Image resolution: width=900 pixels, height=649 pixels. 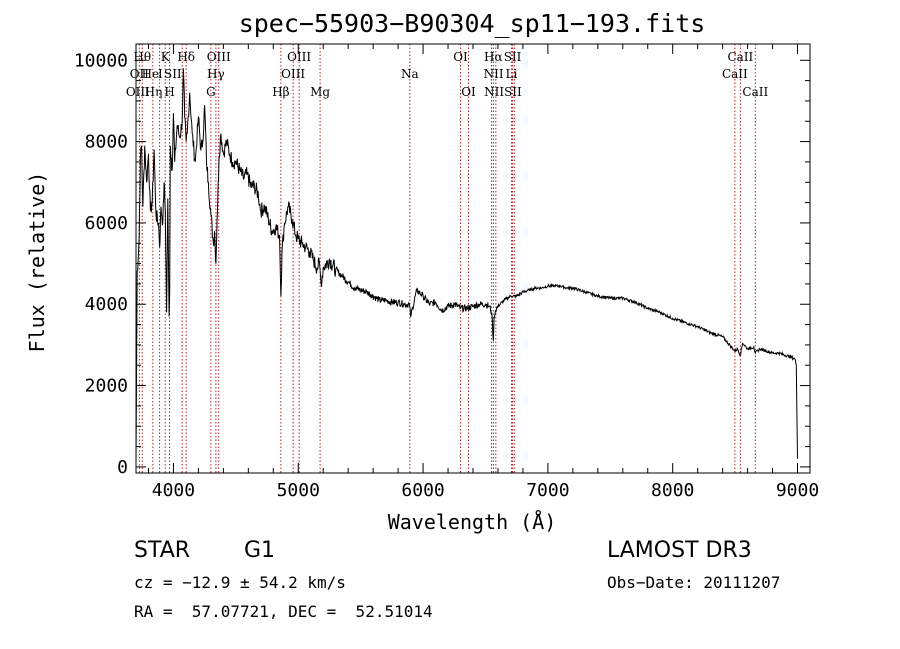 What do you see at coordinates (493, 57) in the screenshot?
I see `line-label: Hα` at bounding box center [493, 57].